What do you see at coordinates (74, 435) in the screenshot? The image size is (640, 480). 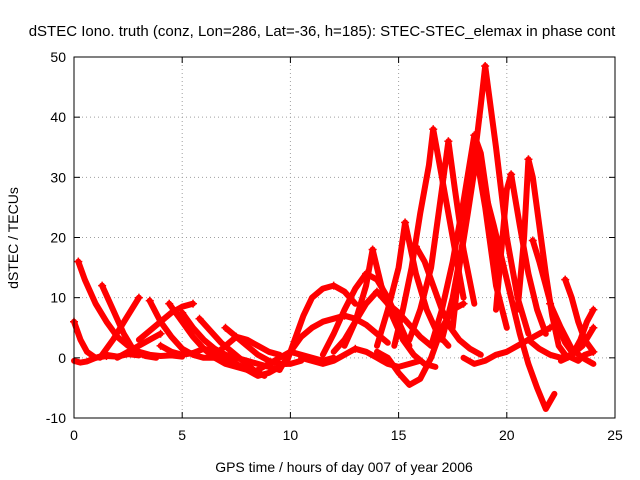 I see `x-tick-label: 0` at bounding box center [74, 435].